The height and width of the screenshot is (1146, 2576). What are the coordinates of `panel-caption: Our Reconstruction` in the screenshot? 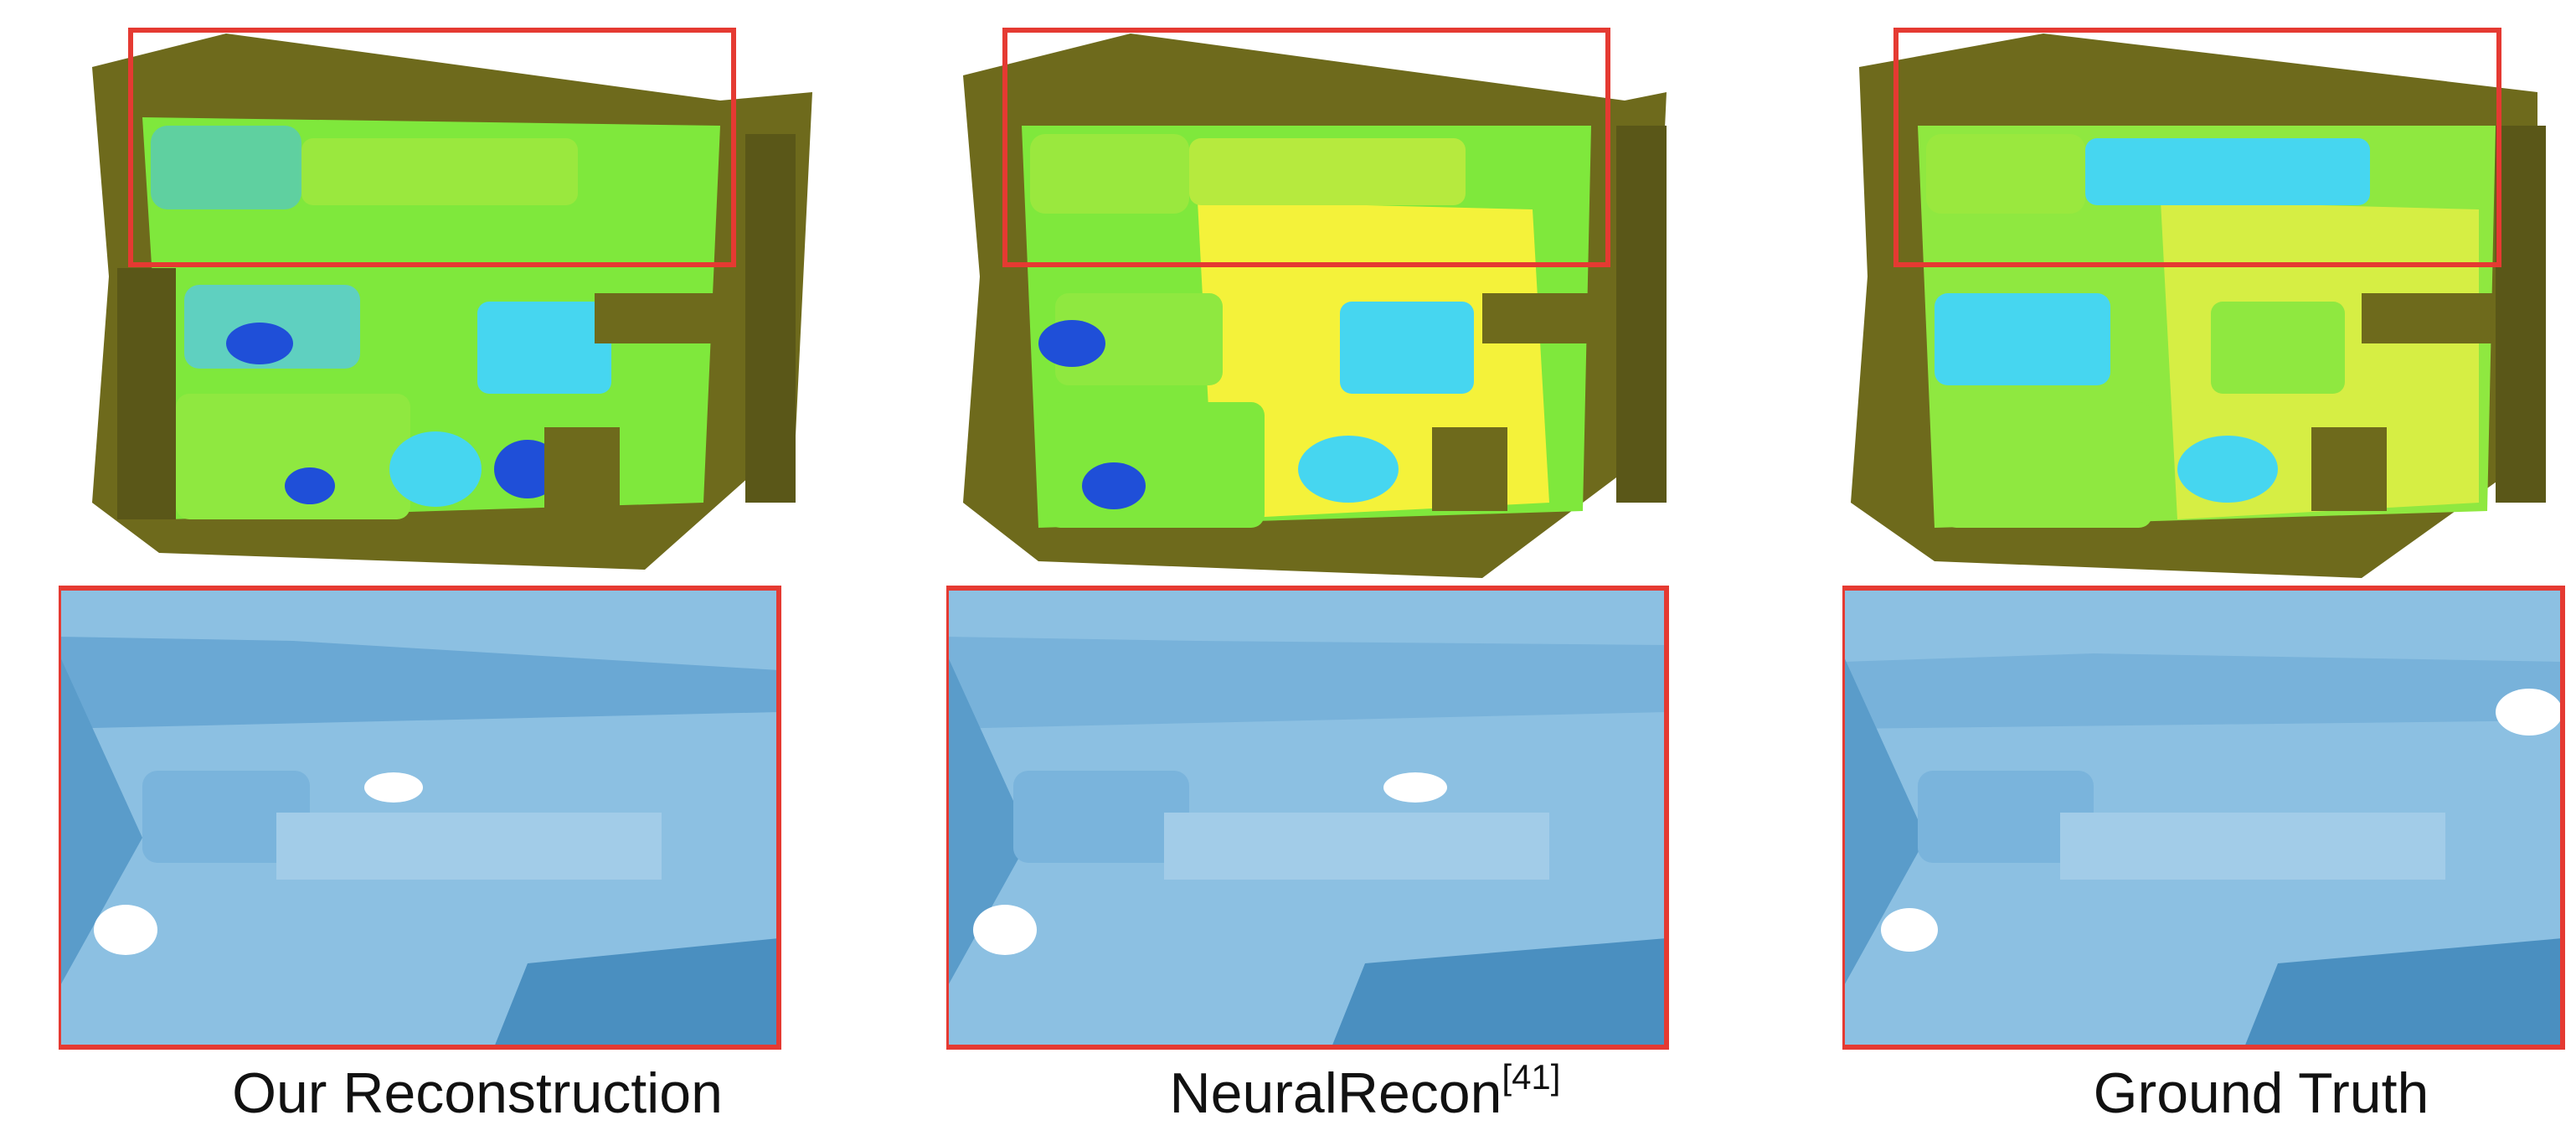 It's located at (477, 1093).